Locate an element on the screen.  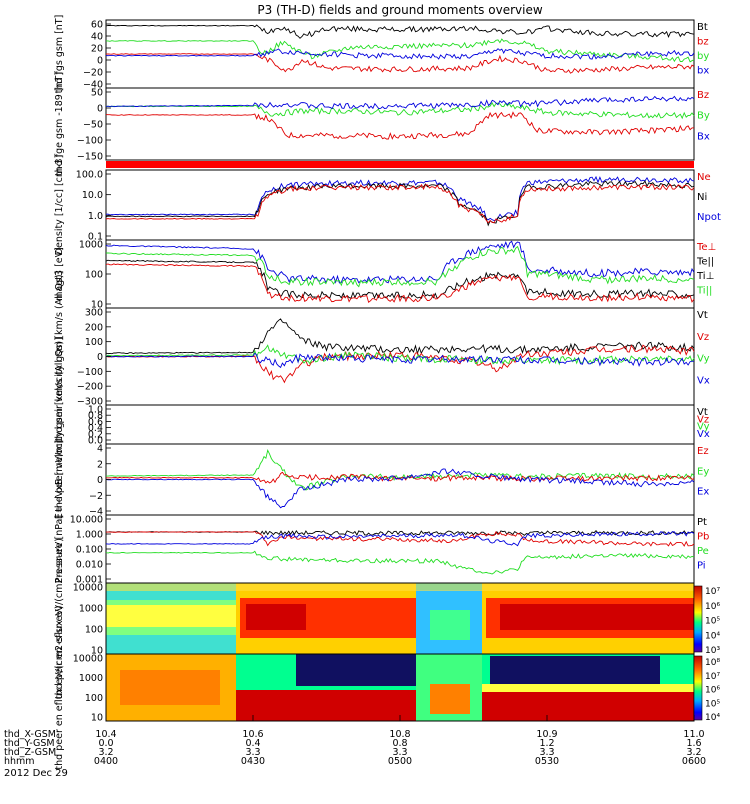
time-row-value: 3.2 is located at coordinates (105, 752).